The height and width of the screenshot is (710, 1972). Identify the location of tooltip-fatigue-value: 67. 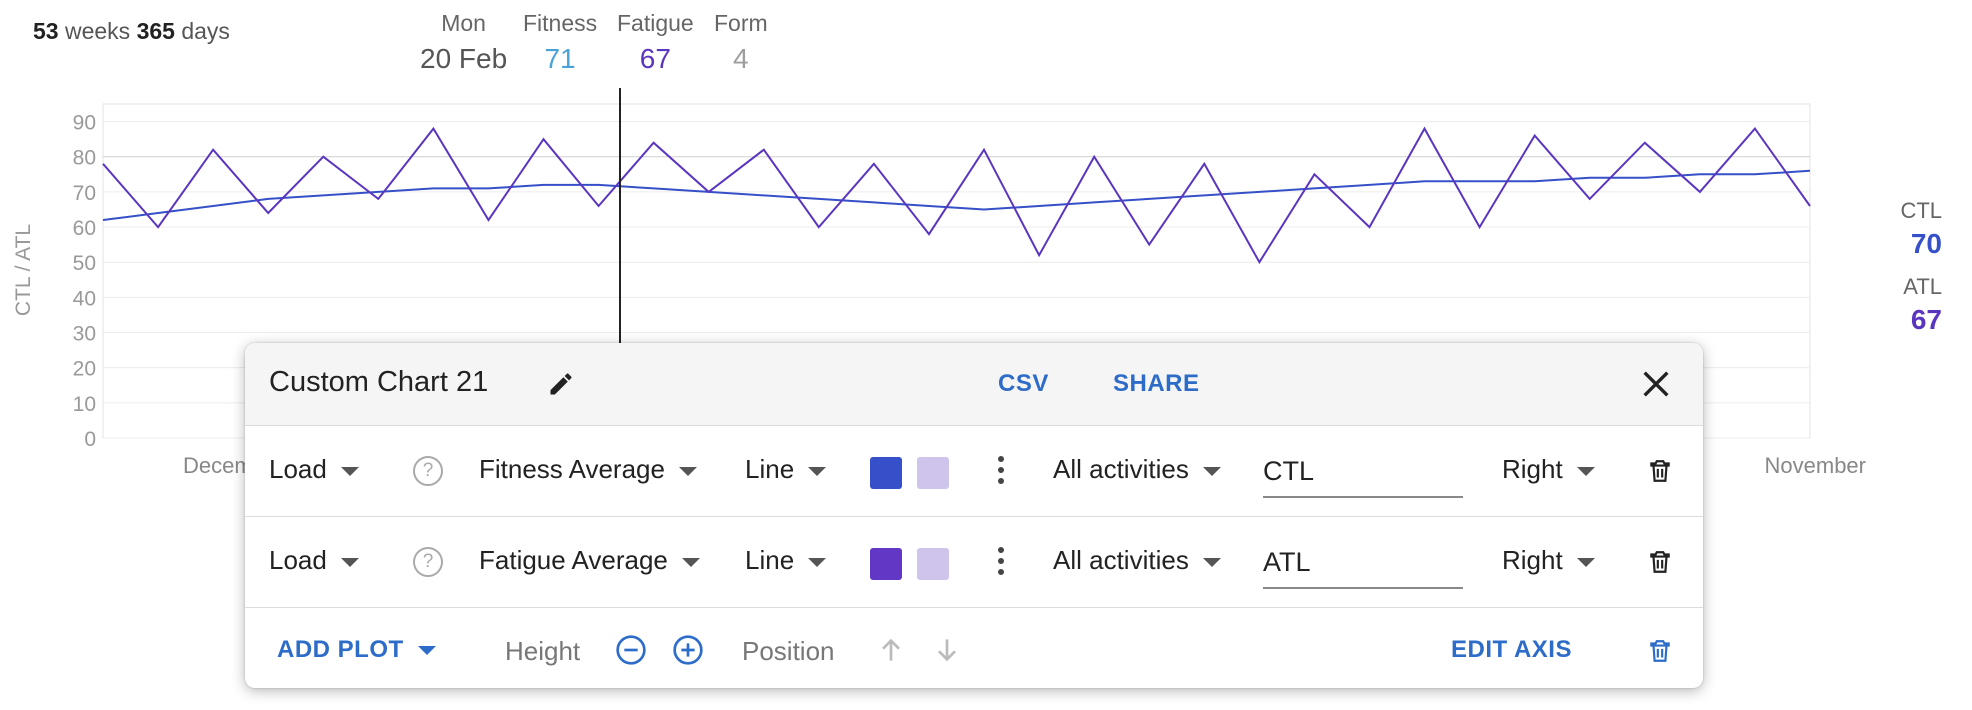
(655, 58).